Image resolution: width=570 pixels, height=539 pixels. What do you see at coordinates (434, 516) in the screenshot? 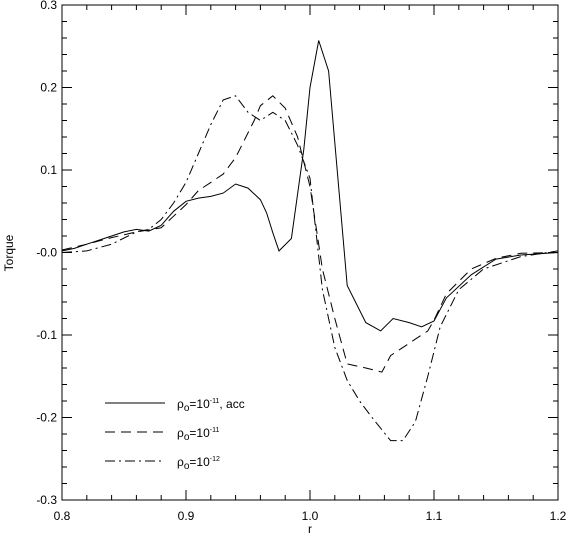
I see `x-tick-label: 1.1` at bounding box center [434, 516].